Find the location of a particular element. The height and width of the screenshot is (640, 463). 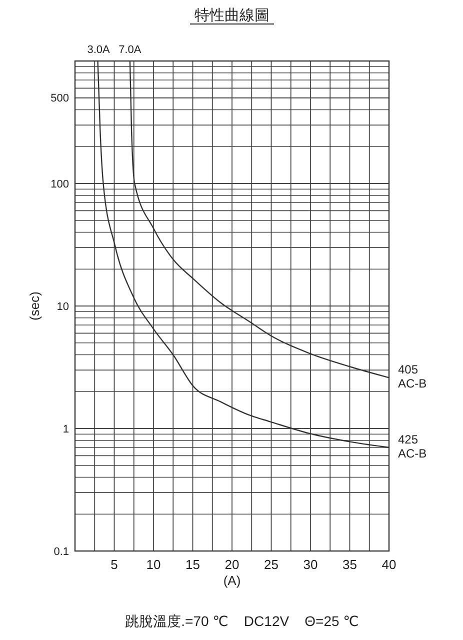

y-tick-label: 0.1 is located at coordinates (61, 552).